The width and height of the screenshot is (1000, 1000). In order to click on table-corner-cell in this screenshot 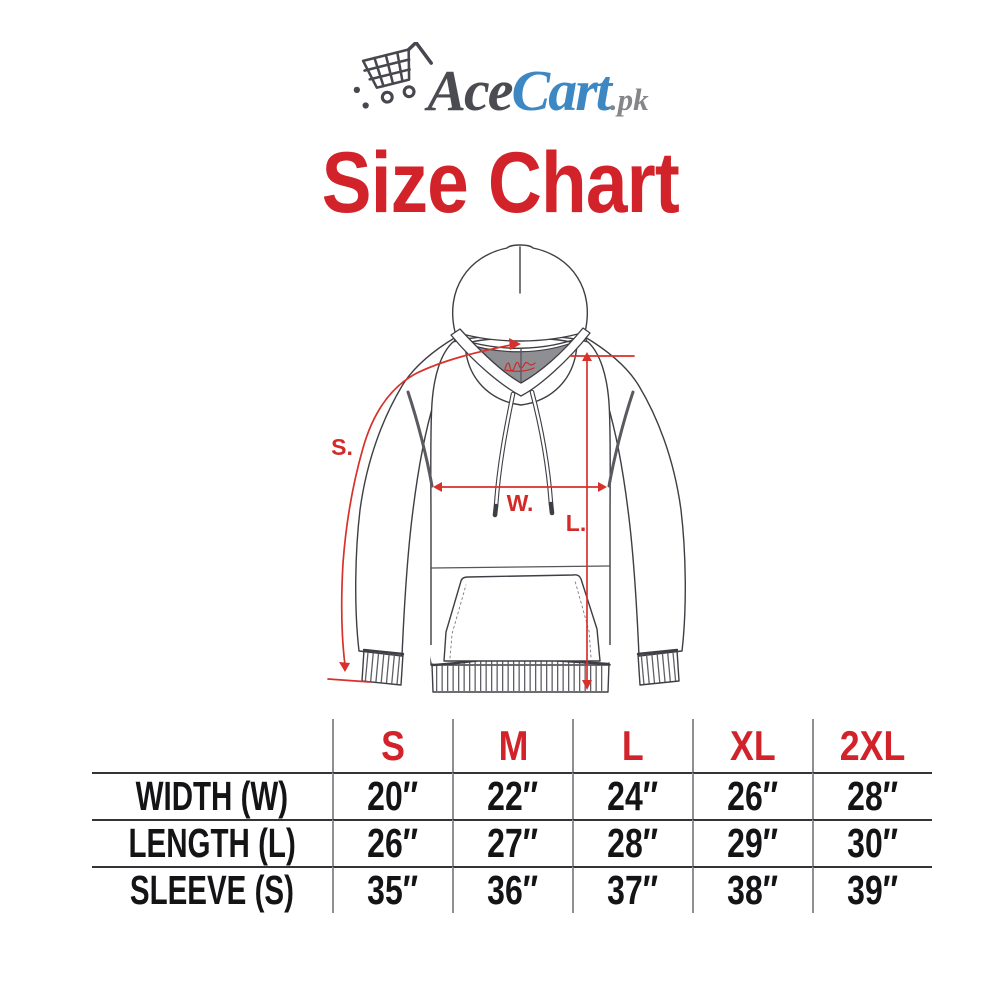, I will do `click(212, 745)`.